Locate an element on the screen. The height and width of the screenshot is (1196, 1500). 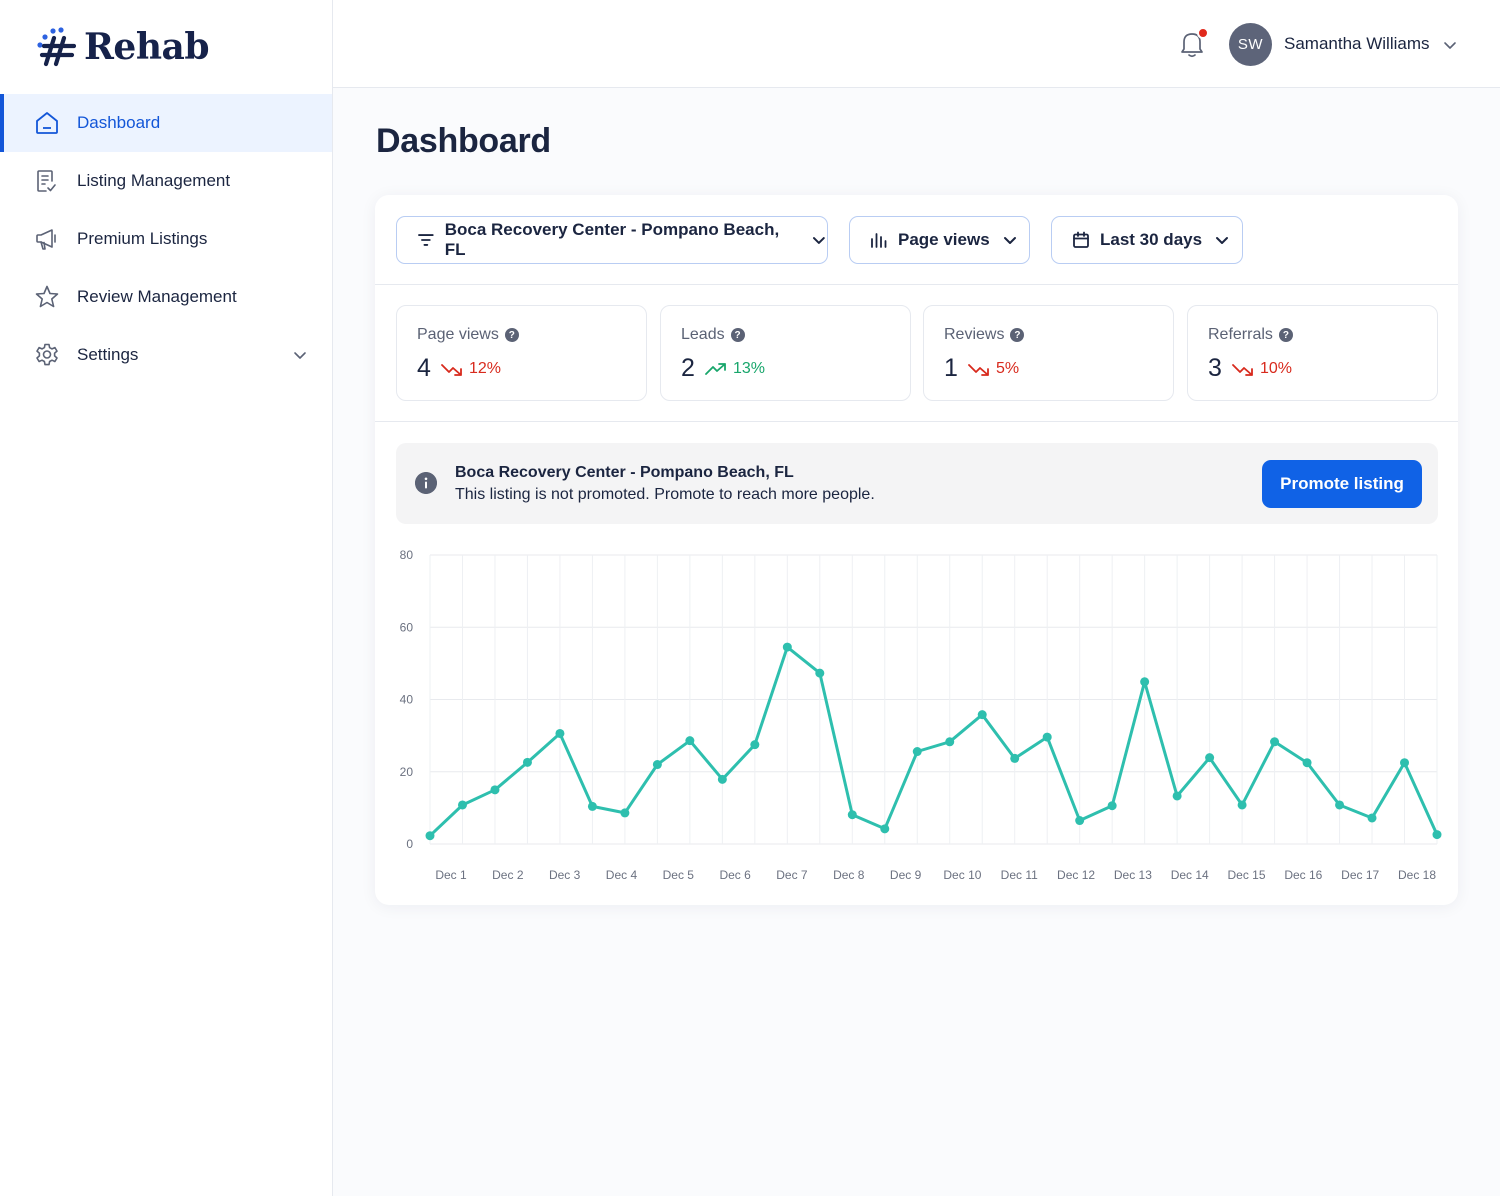
facility-select: Boca Recovery Center - Pompano Beach, FL is located at coordinates (612, 240).